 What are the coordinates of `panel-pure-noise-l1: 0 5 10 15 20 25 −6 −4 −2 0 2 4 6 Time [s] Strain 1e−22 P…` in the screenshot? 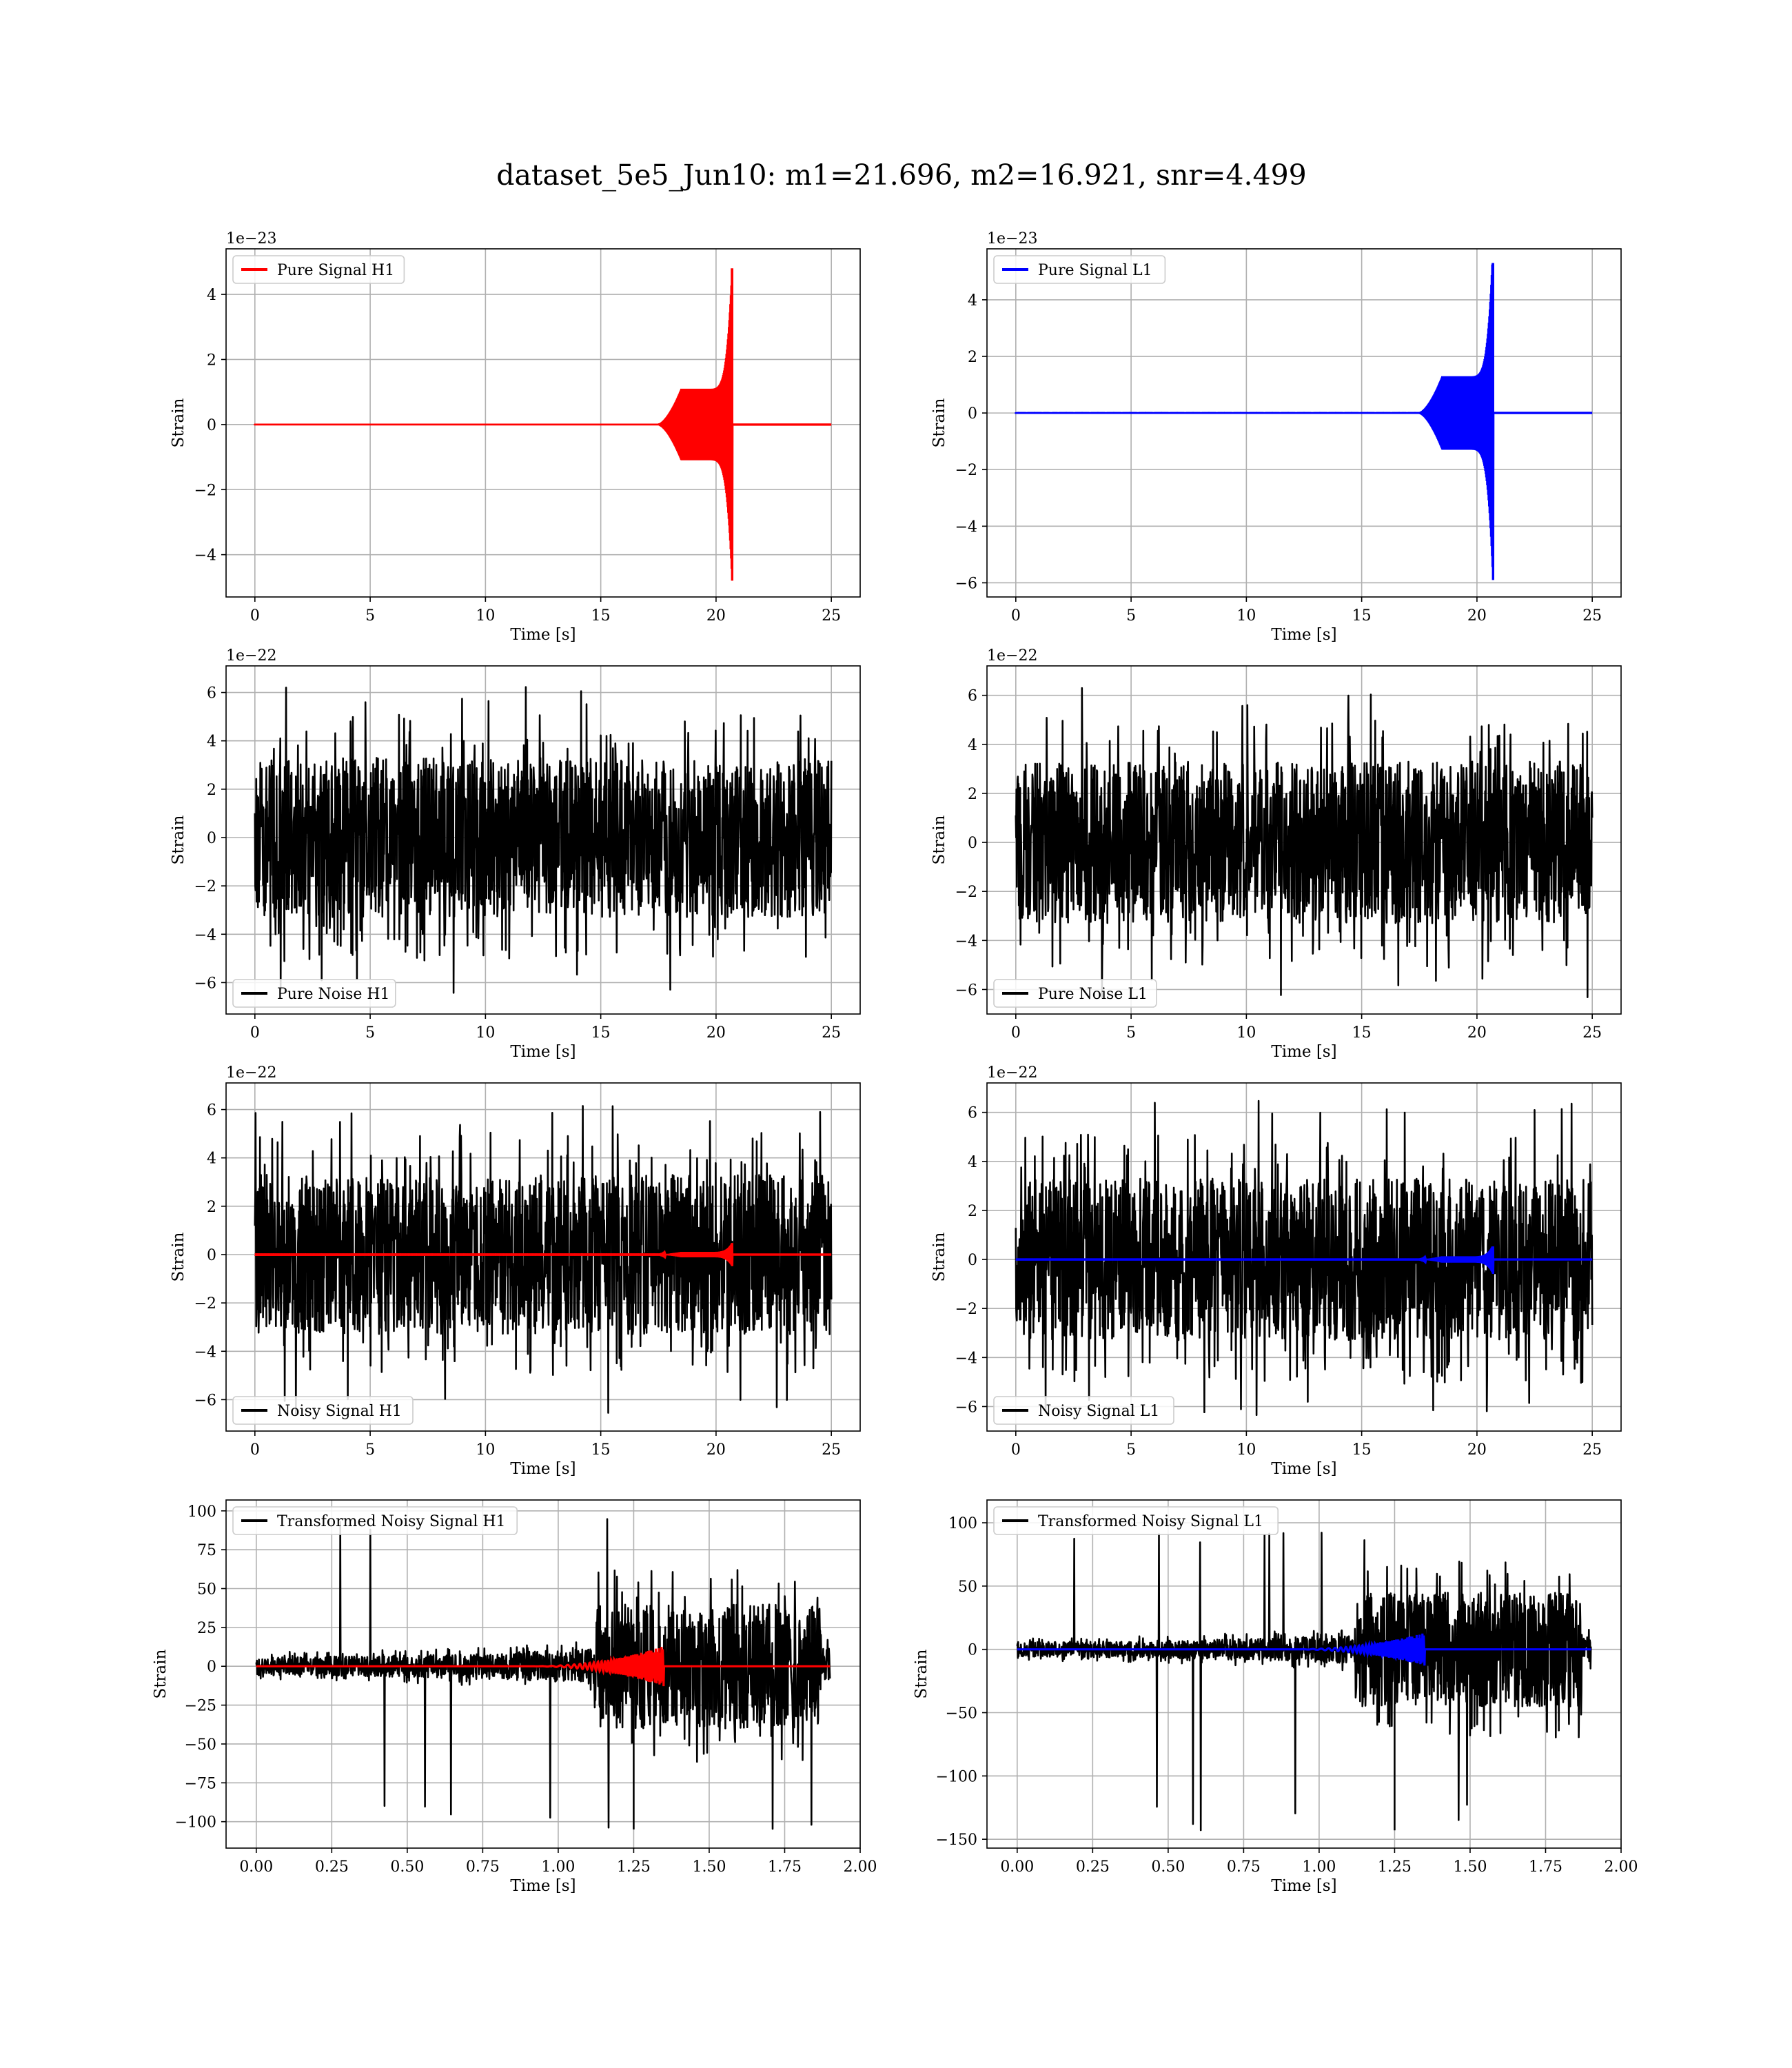 It's located at (1276, 854).